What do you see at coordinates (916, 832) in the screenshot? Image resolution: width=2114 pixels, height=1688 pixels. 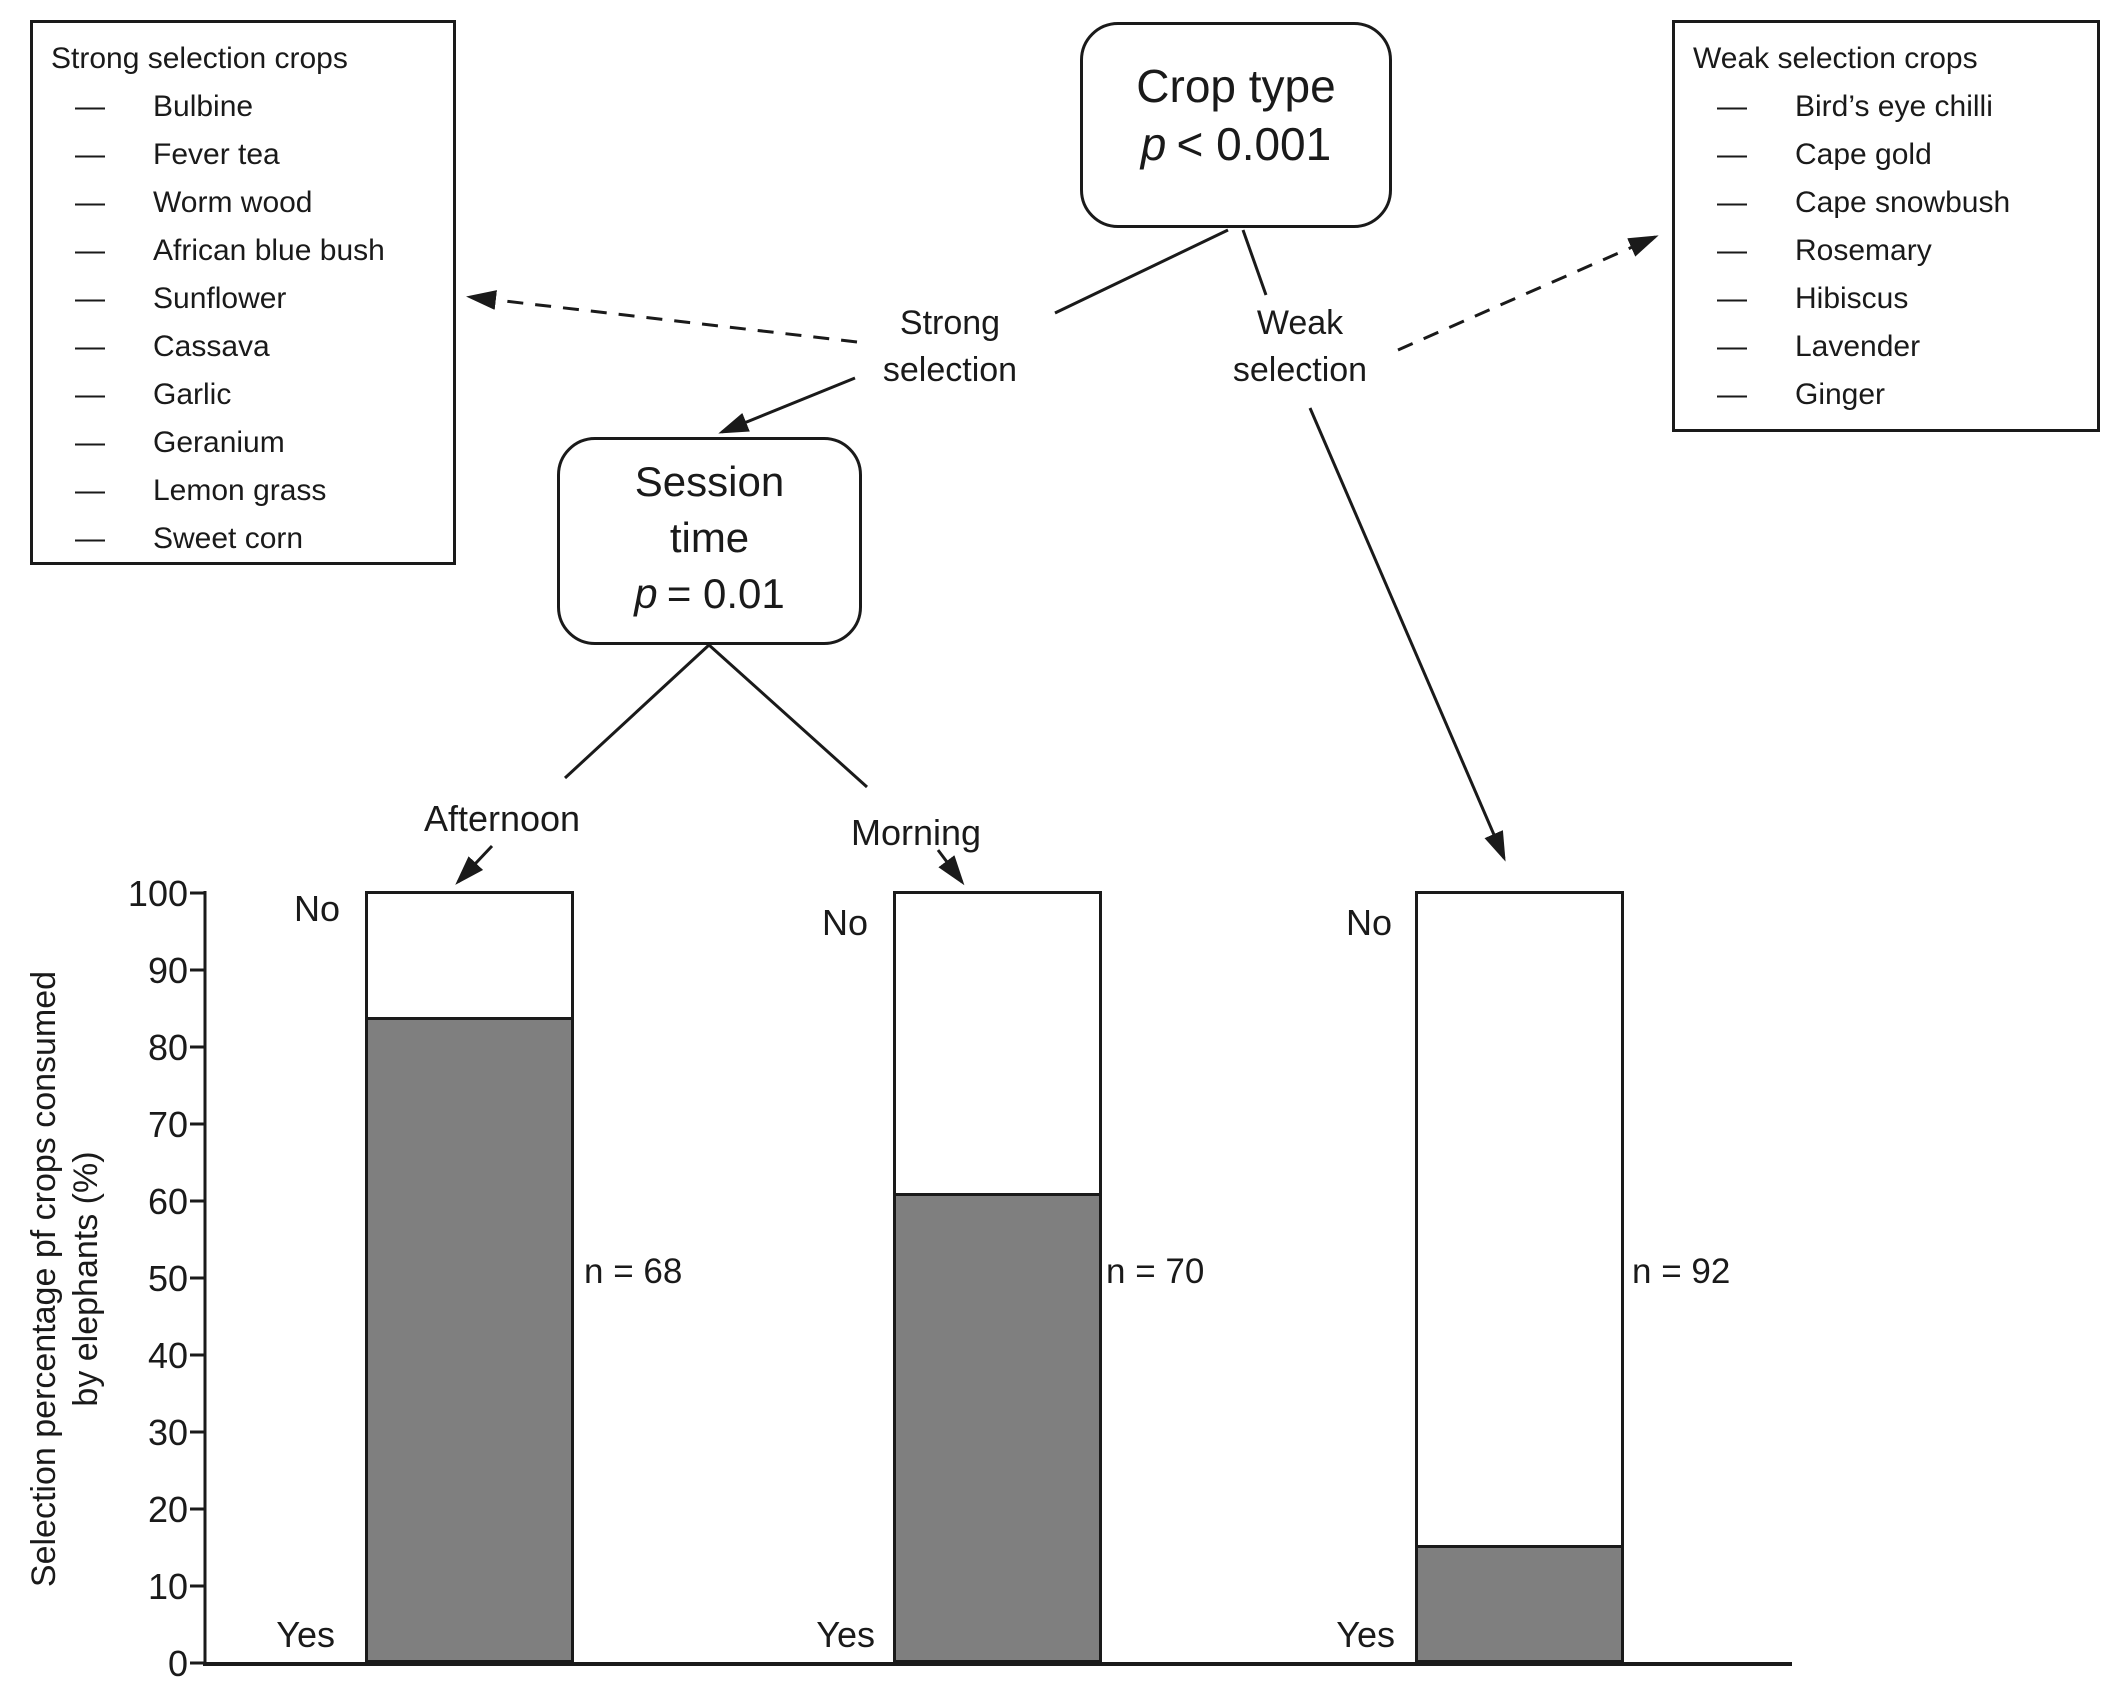 I see `leaf-label-morning: Morning` at bounding box center [916, 832].